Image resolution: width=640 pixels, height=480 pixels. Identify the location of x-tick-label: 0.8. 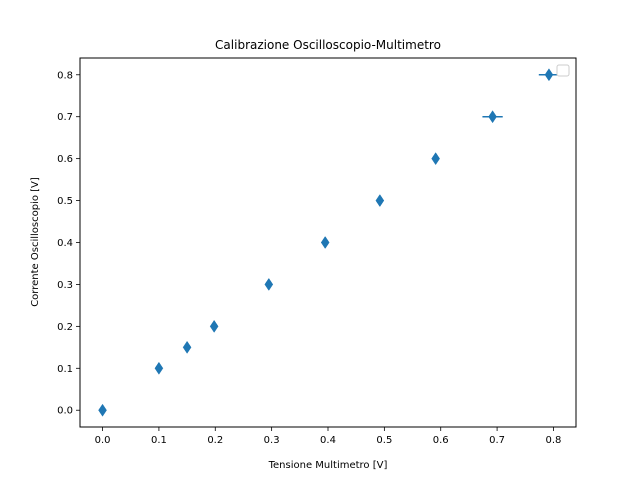
(554, 440).